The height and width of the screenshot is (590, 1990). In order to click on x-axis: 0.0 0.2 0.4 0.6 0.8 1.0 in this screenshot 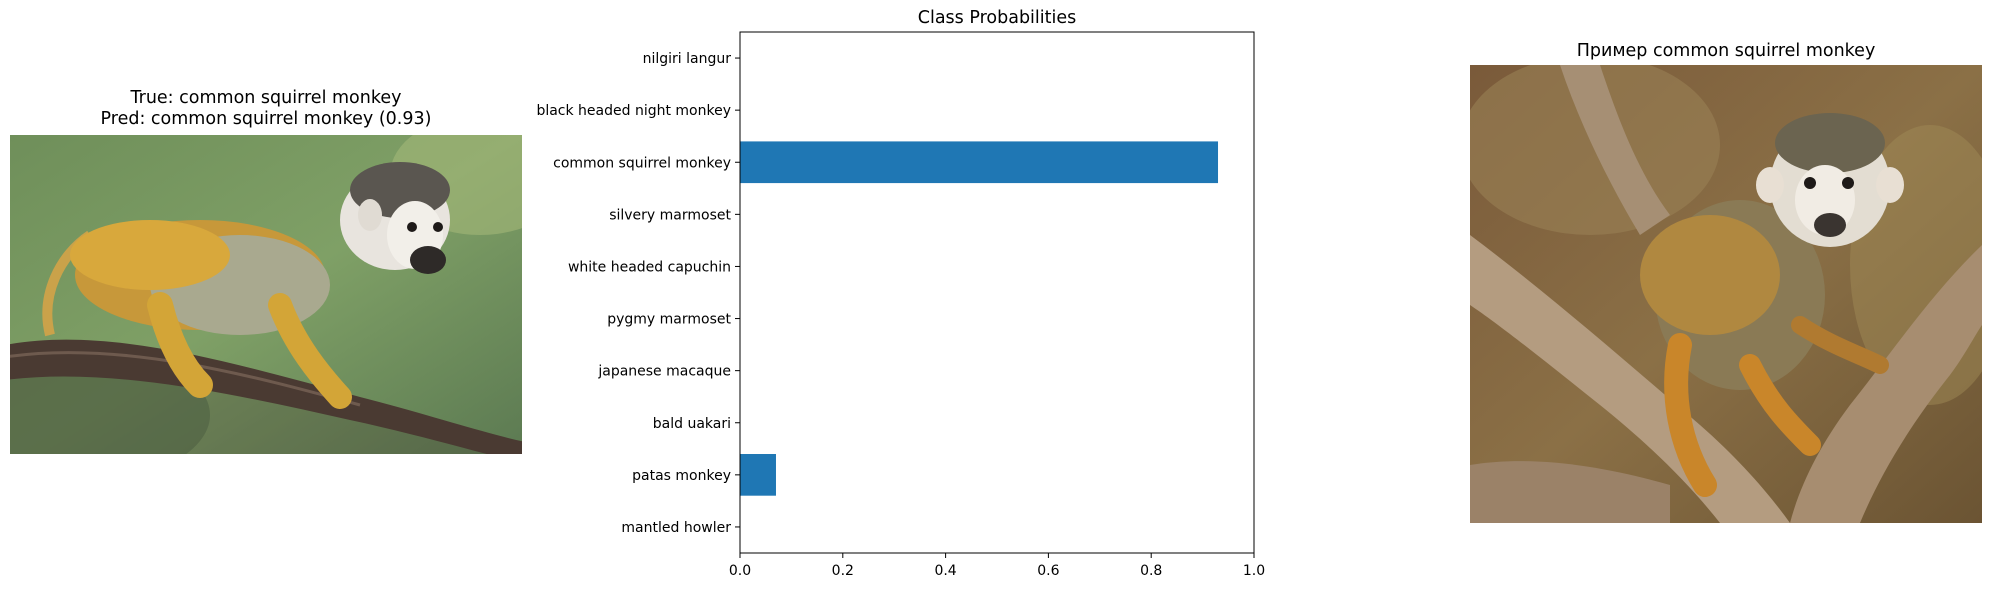, I will do `click(997, 566)`.